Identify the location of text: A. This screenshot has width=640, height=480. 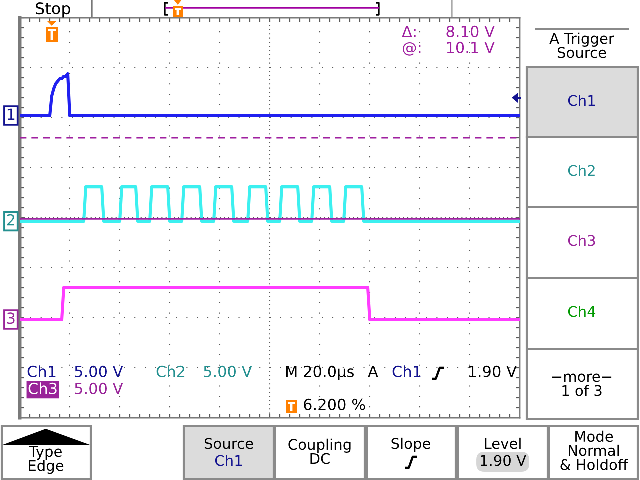
(373, 372).